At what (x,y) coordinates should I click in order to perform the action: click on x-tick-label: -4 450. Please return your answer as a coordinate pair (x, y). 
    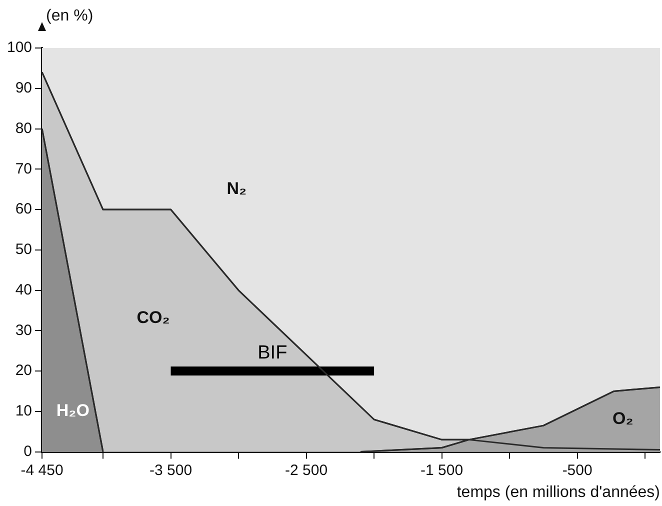
    Looking at the image, I should click on (42, 470).